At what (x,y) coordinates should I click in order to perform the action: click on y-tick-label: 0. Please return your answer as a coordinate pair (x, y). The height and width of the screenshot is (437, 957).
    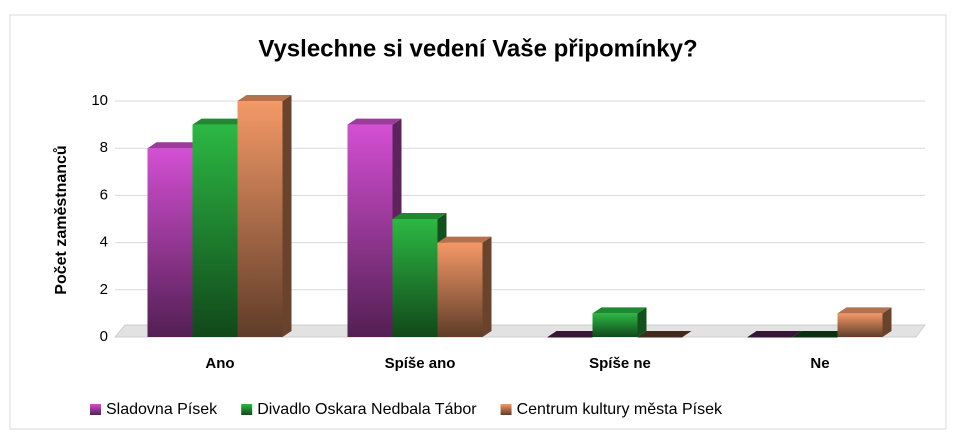
    Looking at the image, I should click on (104, 336).